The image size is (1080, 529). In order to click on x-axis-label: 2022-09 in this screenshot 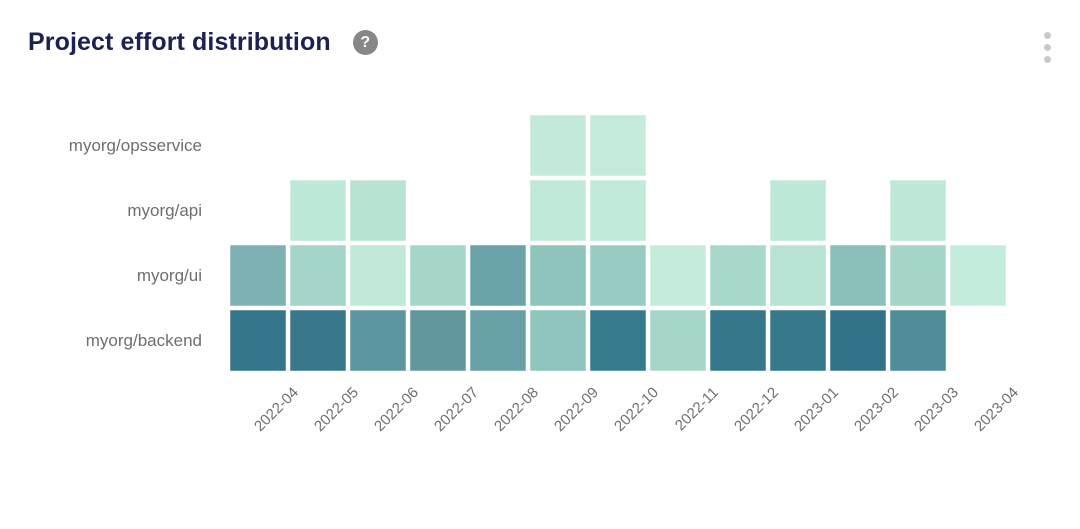, I will do `click(577, 409)`.